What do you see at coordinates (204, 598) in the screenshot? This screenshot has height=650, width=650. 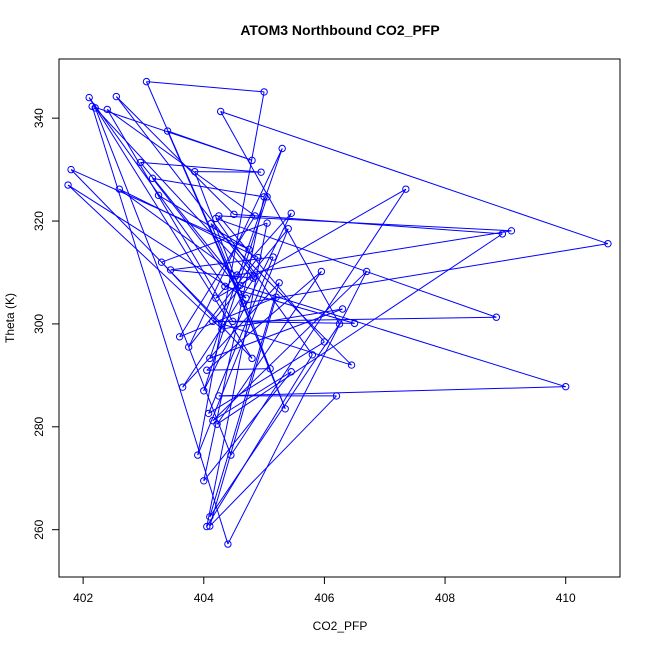 I see `x-tick-label: 404` at bounding box center [204, 598].